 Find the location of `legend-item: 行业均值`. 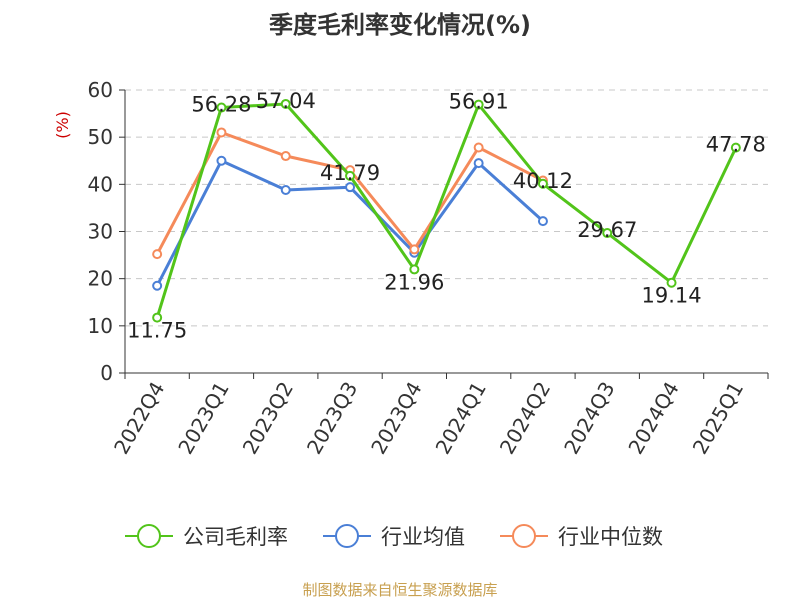

legend-item: 行业均值 is located at coordinates (394, 536).